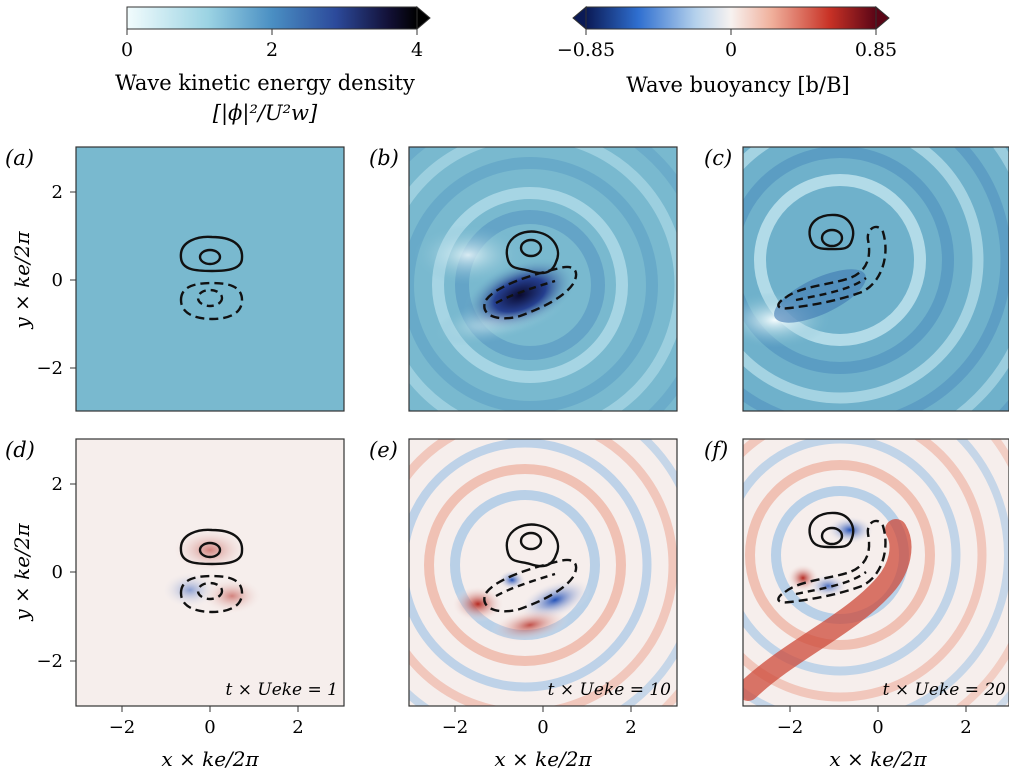  What do you see at coordinates (383, 450) in the screenshot?
I see `panel-label-e: (e)` at bounding box center [383, 450].